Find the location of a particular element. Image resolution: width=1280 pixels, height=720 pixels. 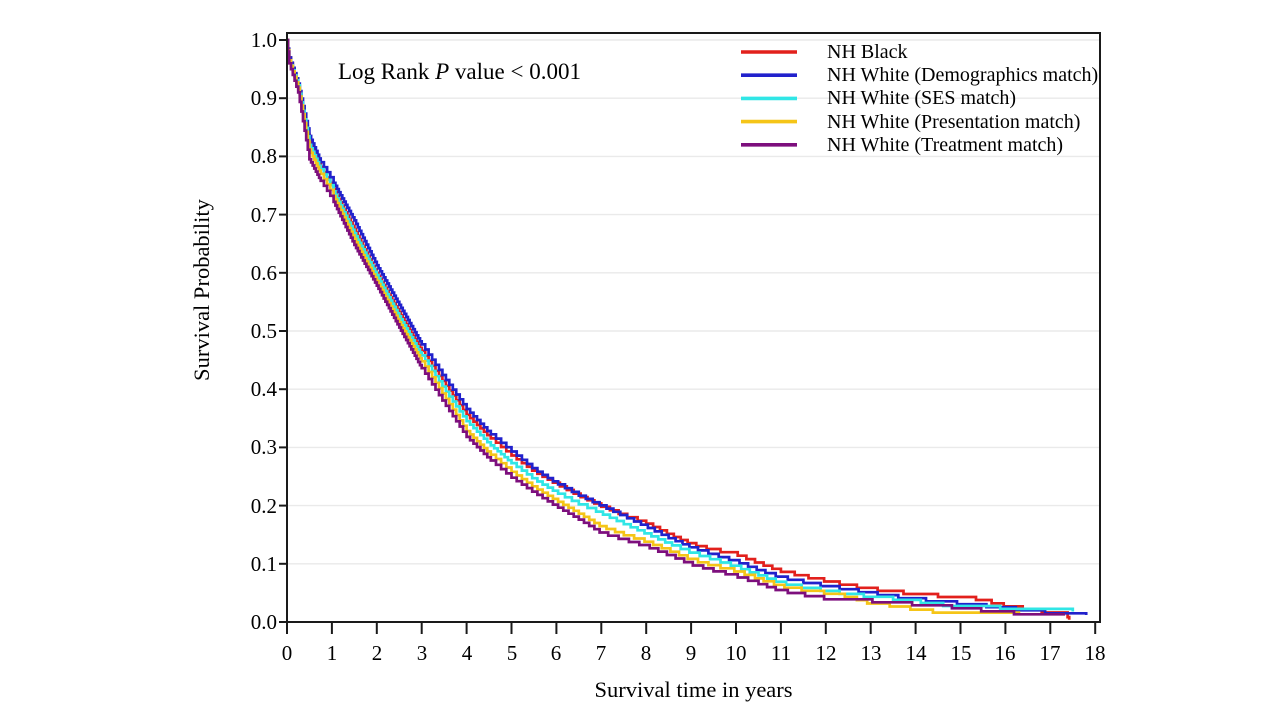

y-tick-label: 1.0 is located at coordinates (263, 40).